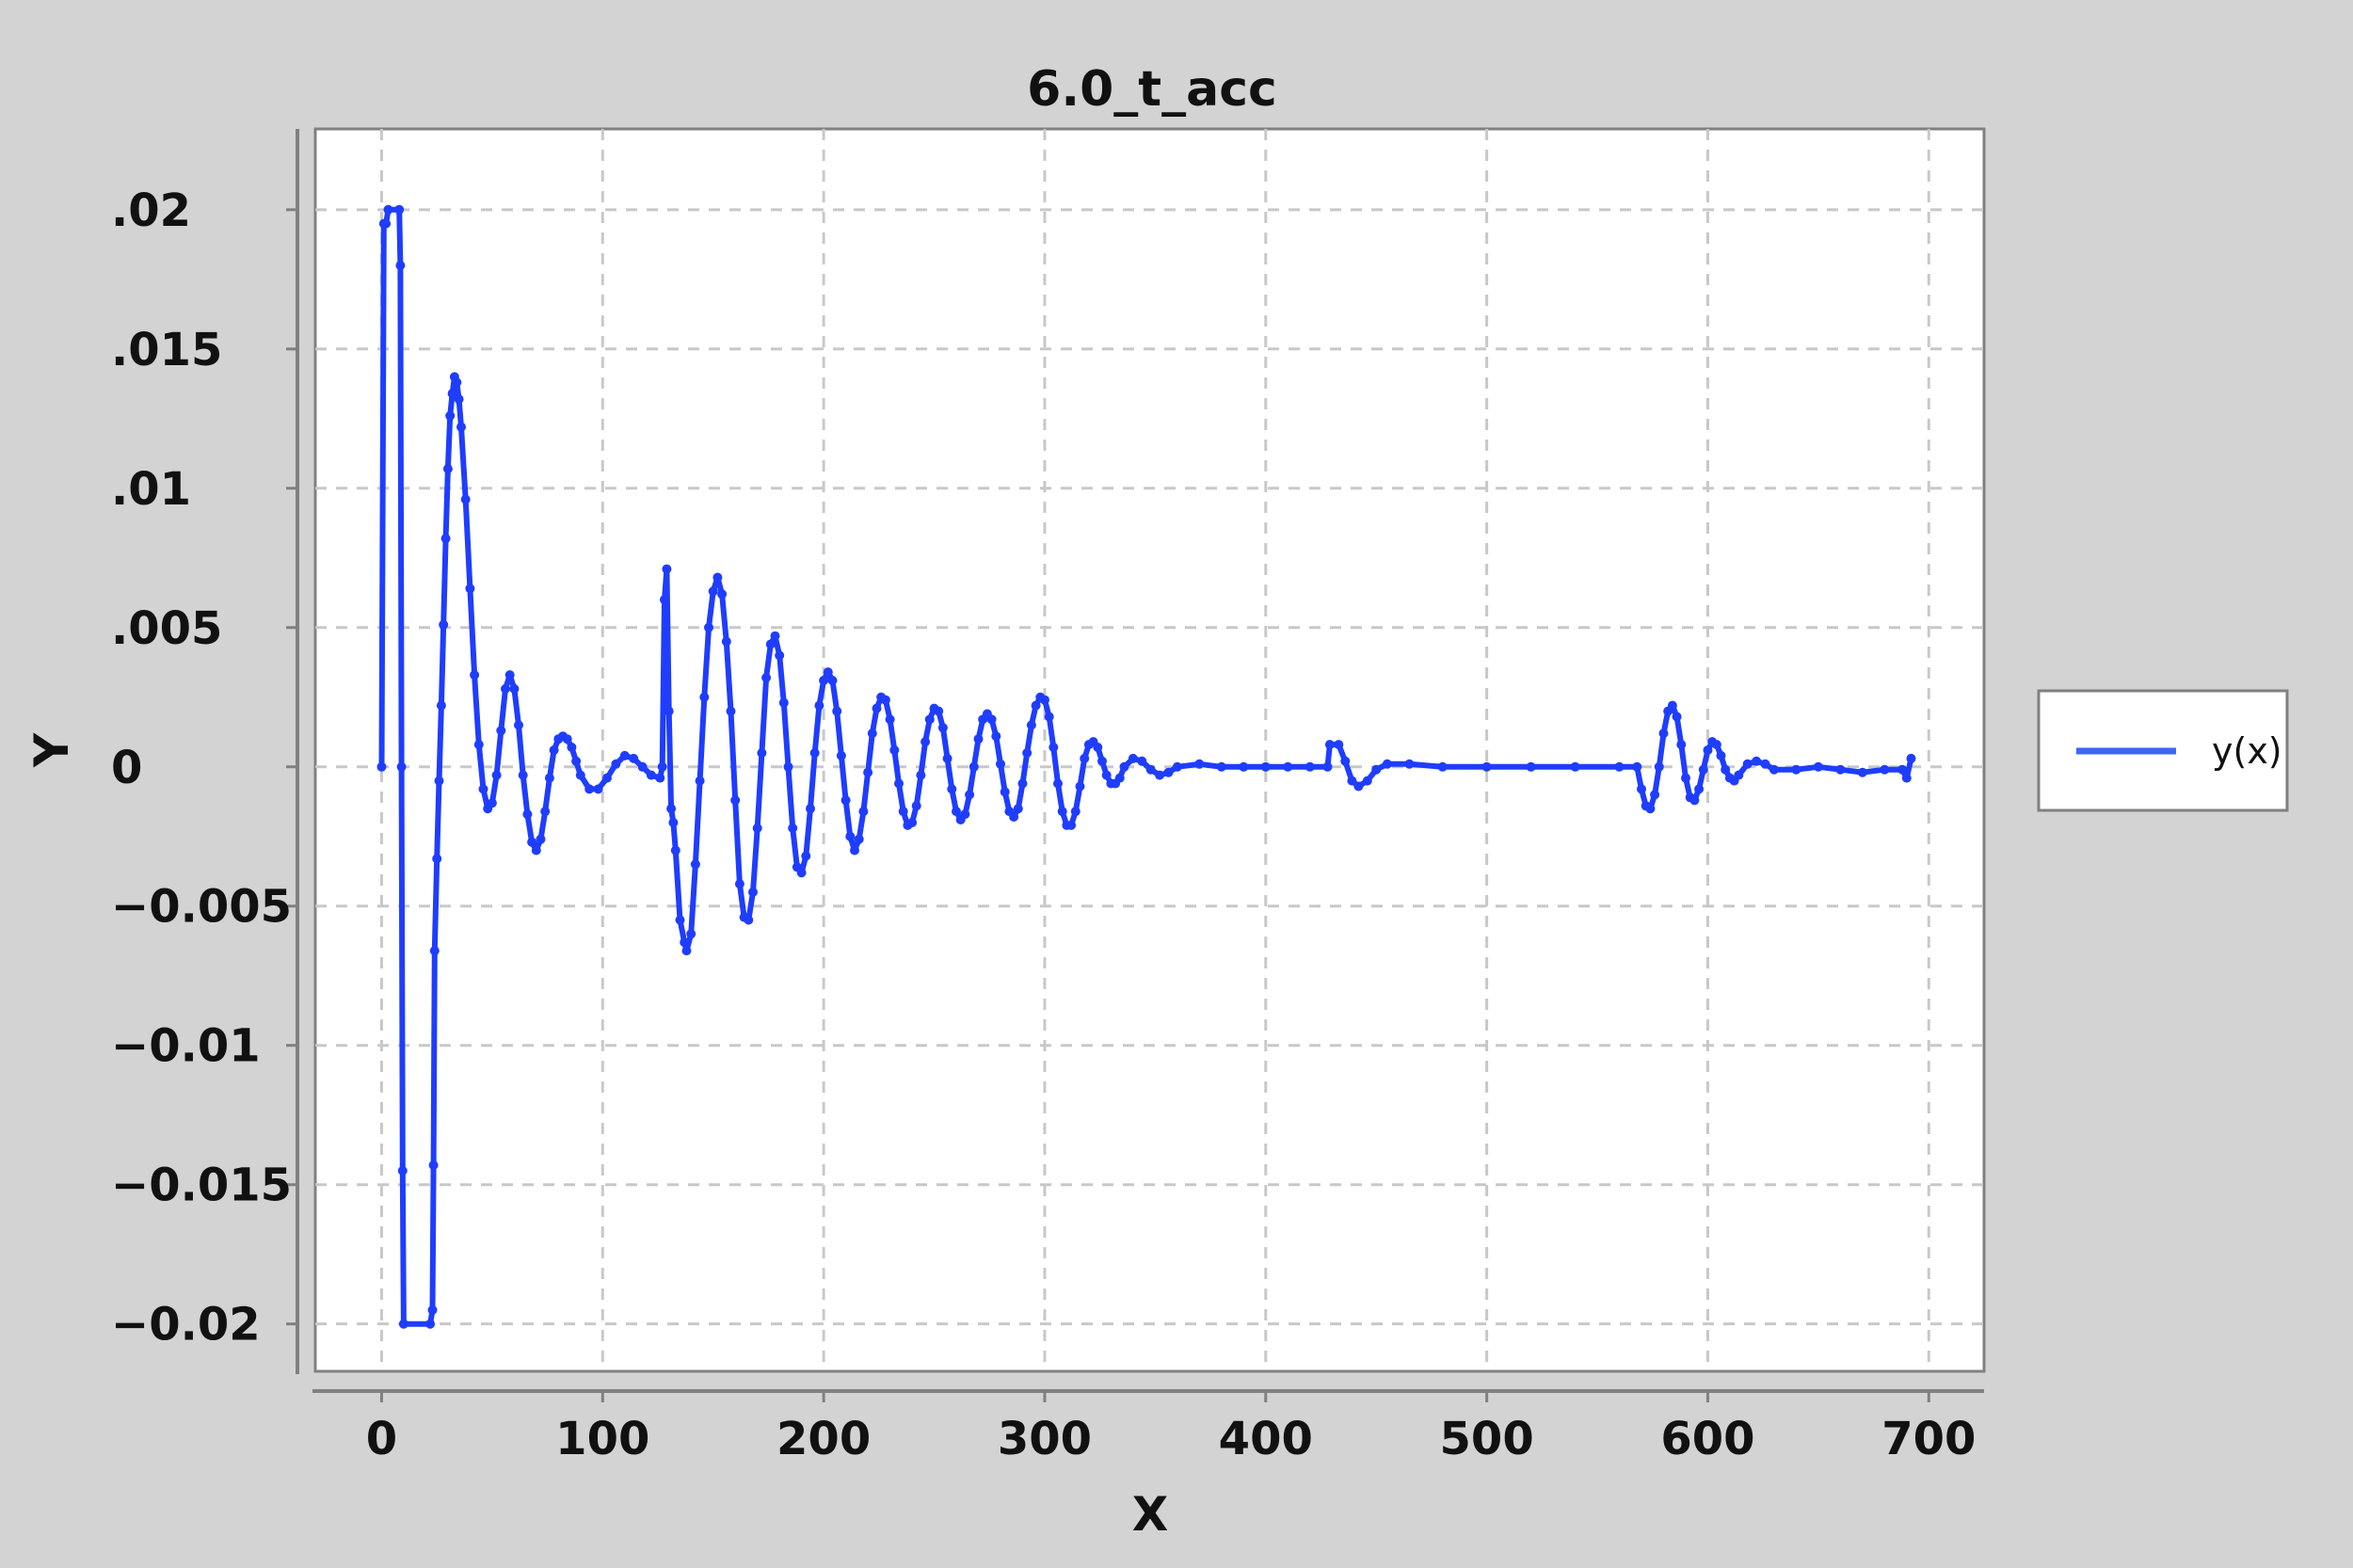 The width and height of the screenshot is (2353, 1568). I want to click on x-tick-label: 0, so click(382, 1439).